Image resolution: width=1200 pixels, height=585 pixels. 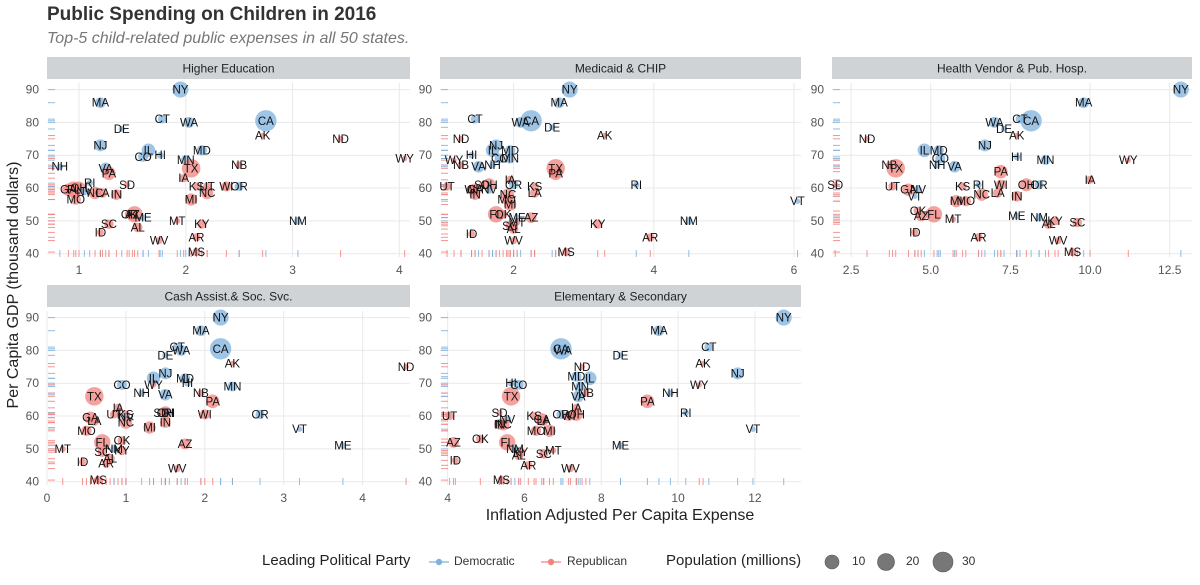 I want to click on point-label-il: IL, so click(x=925, y=151).